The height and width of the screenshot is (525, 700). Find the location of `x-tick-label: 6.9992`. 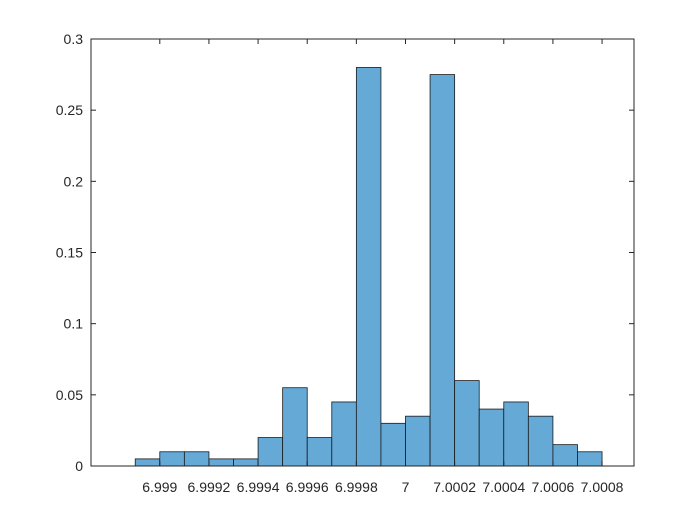

x-tick-label: 6.9992 is located at coordinates (209, 487).